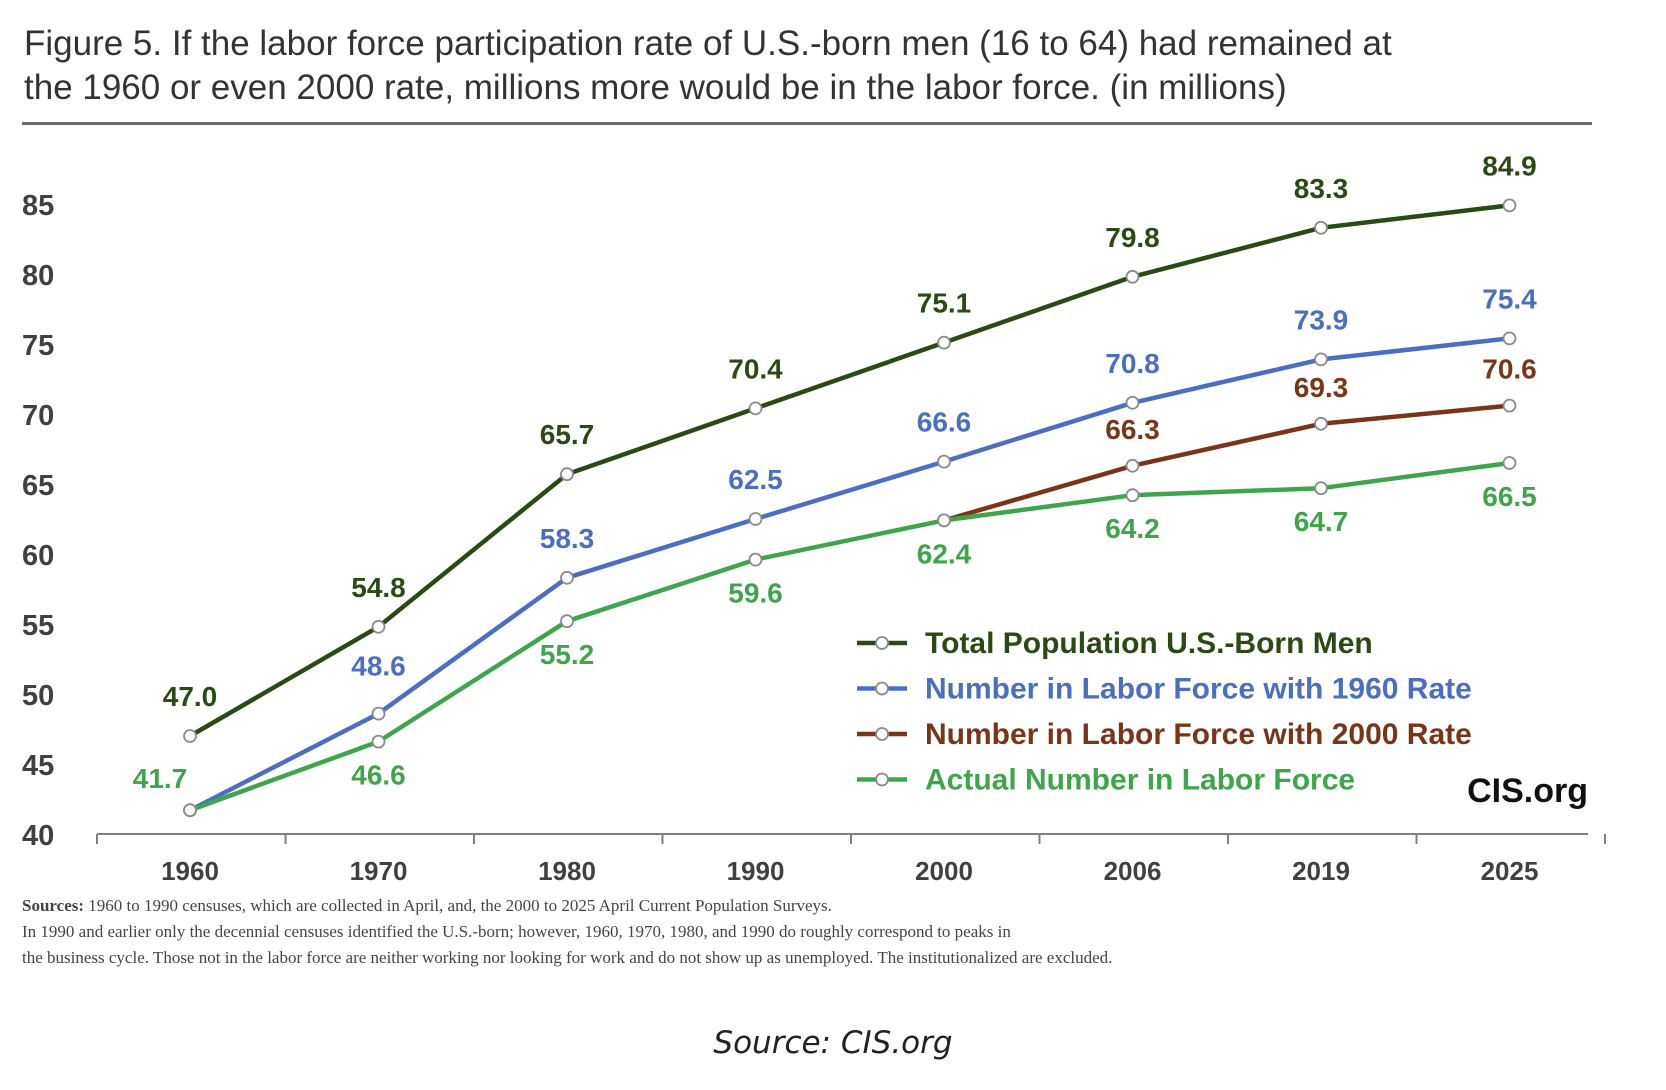  I want to click on legend-label-total-population-u-s-born-men: Total Population U.S.-Born Men, so click(1149, 643).